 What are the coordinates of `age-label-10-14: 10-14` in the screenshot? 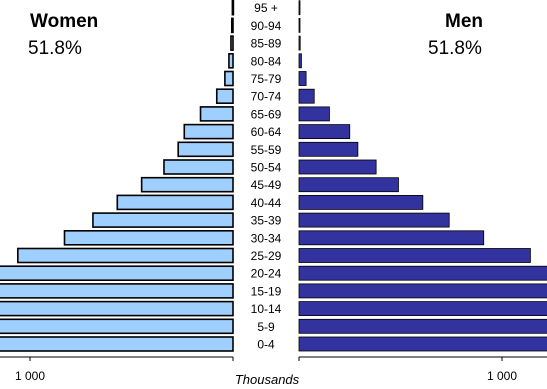 It's located at (266, 309).